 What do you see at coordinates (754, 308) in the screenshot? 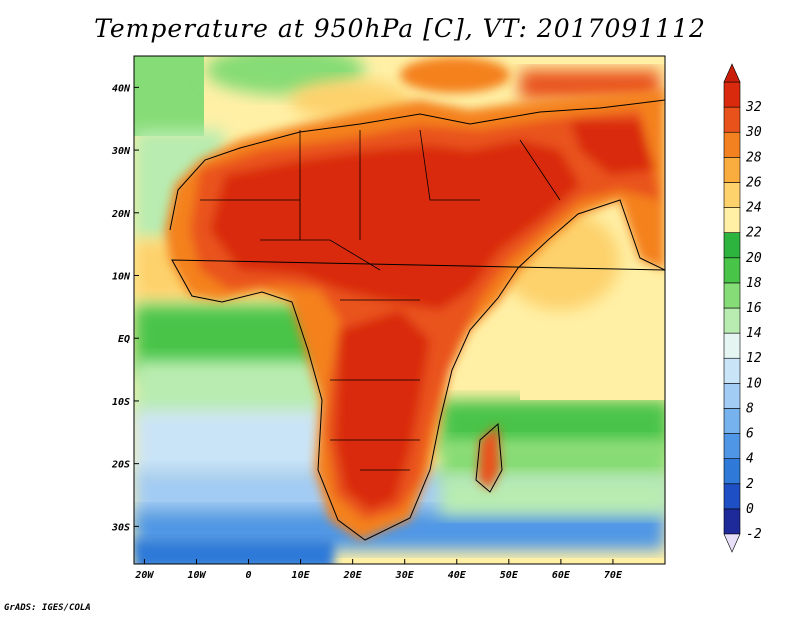
I see `colorbar-label: 16` at bounding box center [754, 308].